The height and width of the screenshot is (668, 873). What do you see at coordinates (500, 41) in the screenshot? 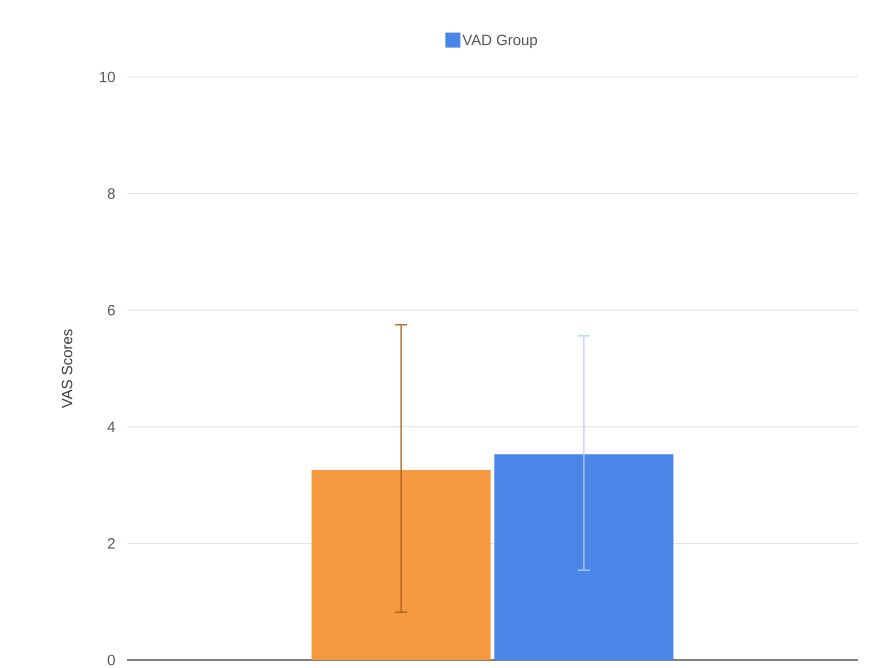
I see `legend-label: VAD Group` at bounding box center [500, 41].